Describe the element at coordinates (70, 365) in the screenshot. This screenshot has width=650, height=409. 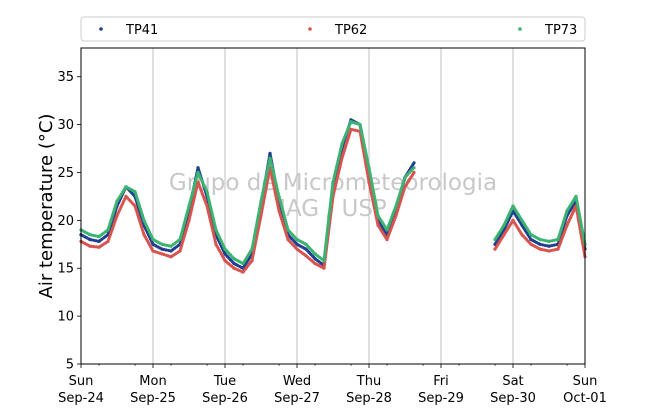
I see `y-tick-label: 5` at that location.